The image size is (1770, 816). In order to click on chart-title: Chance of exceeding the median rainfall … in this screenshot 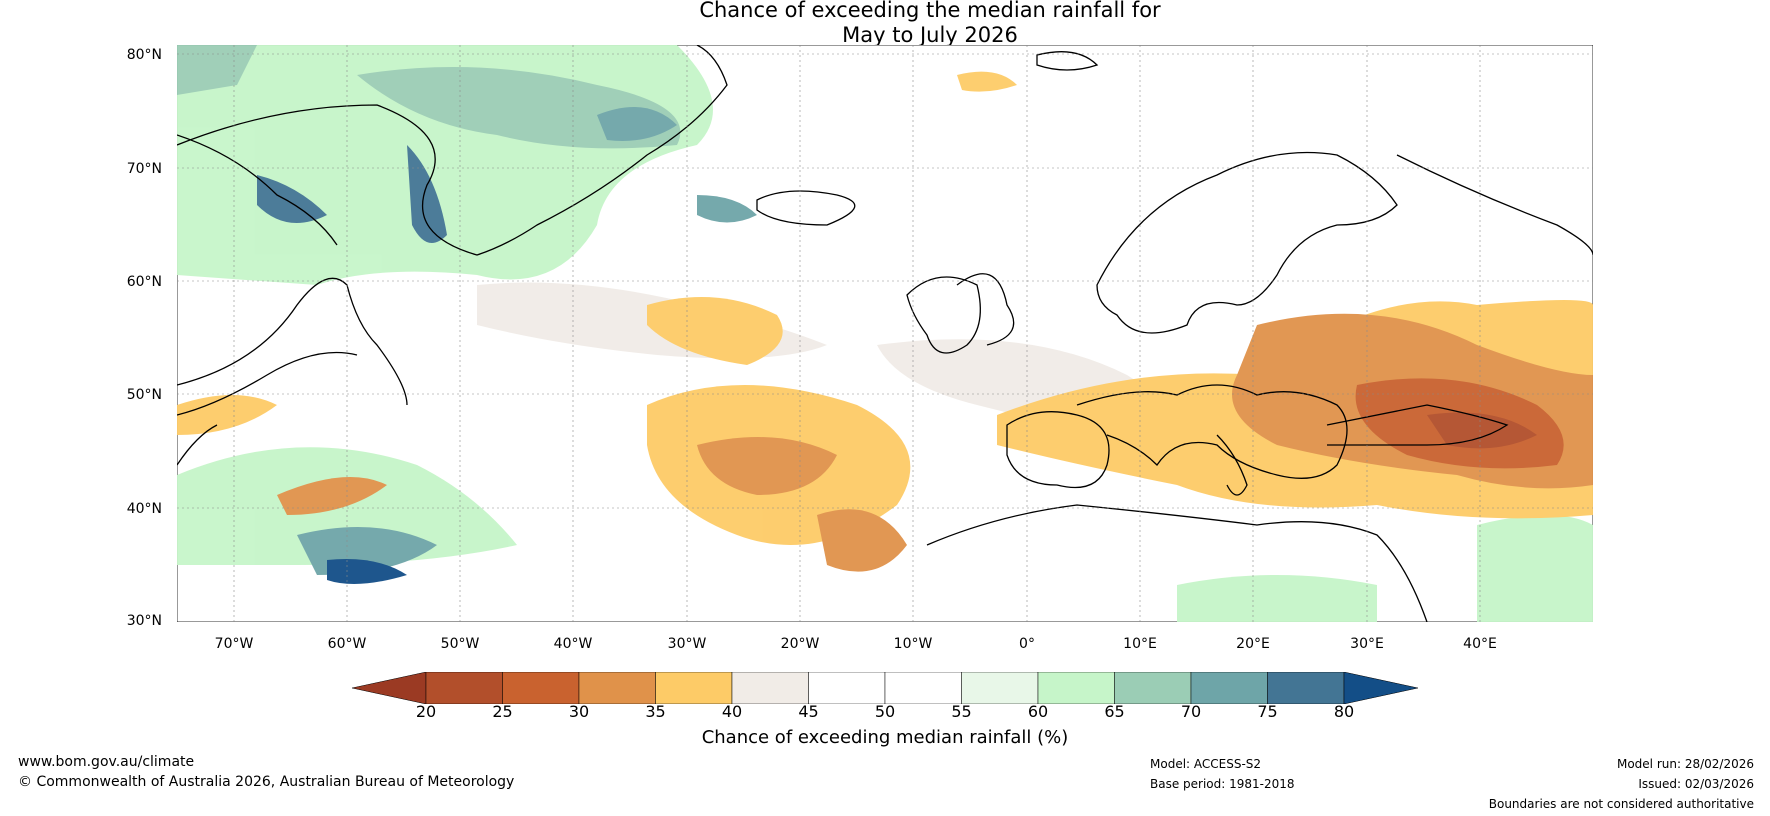, I will do `click(885, 24)`.